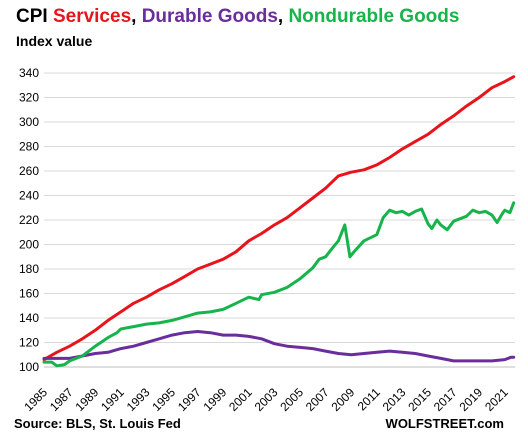  What do you see at coordinates (209, 16) in the screenshot?
I see `title-durable: Durable Goods` at bounding box center [209, 16].